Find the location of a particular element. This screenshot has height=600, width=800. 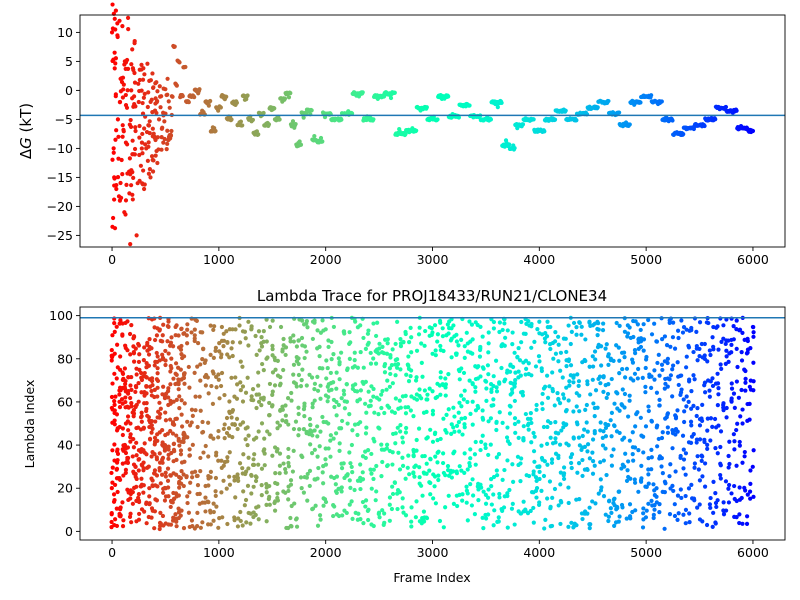

x-tick-label: 4000 is located at coordinates (539, 259).